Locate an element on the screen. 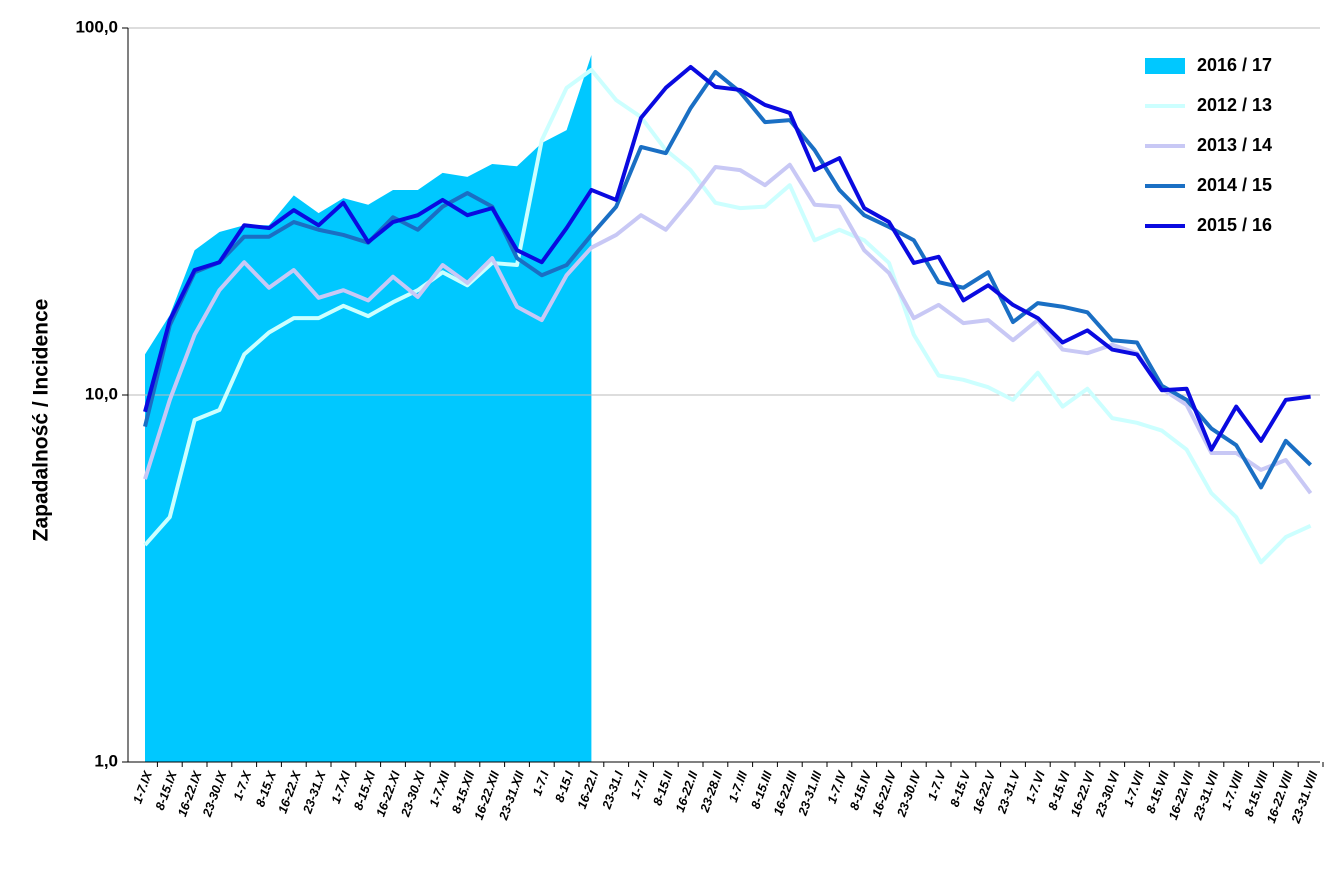 This screenshot has height=880, width=1338. x-tick-label: 8-15.I is located at coordinates (564, 786).